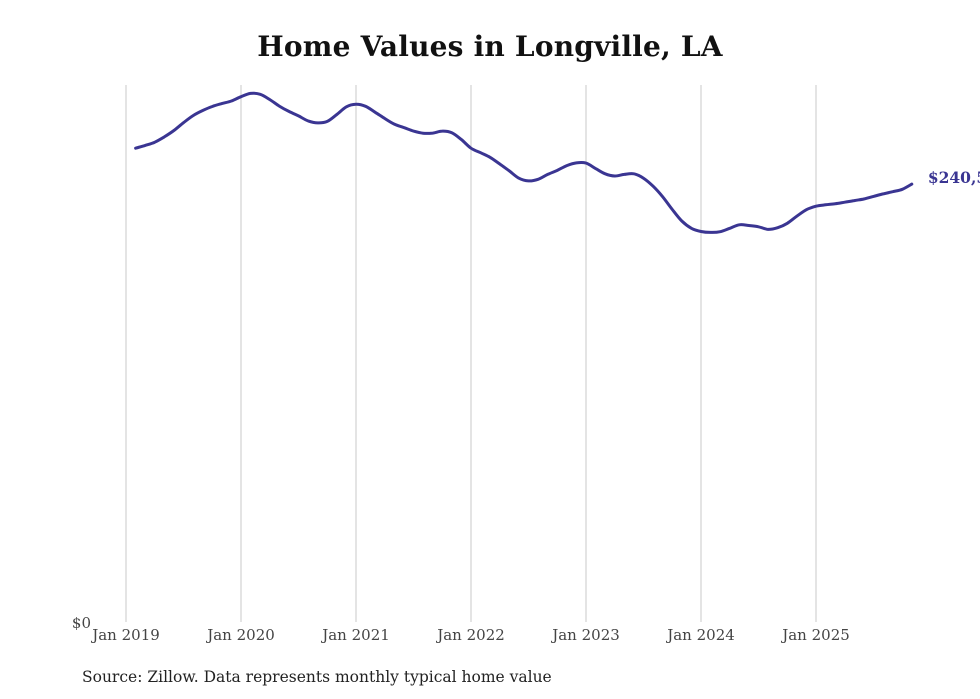 The width and height of the screenshot is (980, 699). What do you see at coordinates (355, 635) in the screenshot?
I see `x-tick-label-2021: Jan 2021` at bounding box center [355, 635].